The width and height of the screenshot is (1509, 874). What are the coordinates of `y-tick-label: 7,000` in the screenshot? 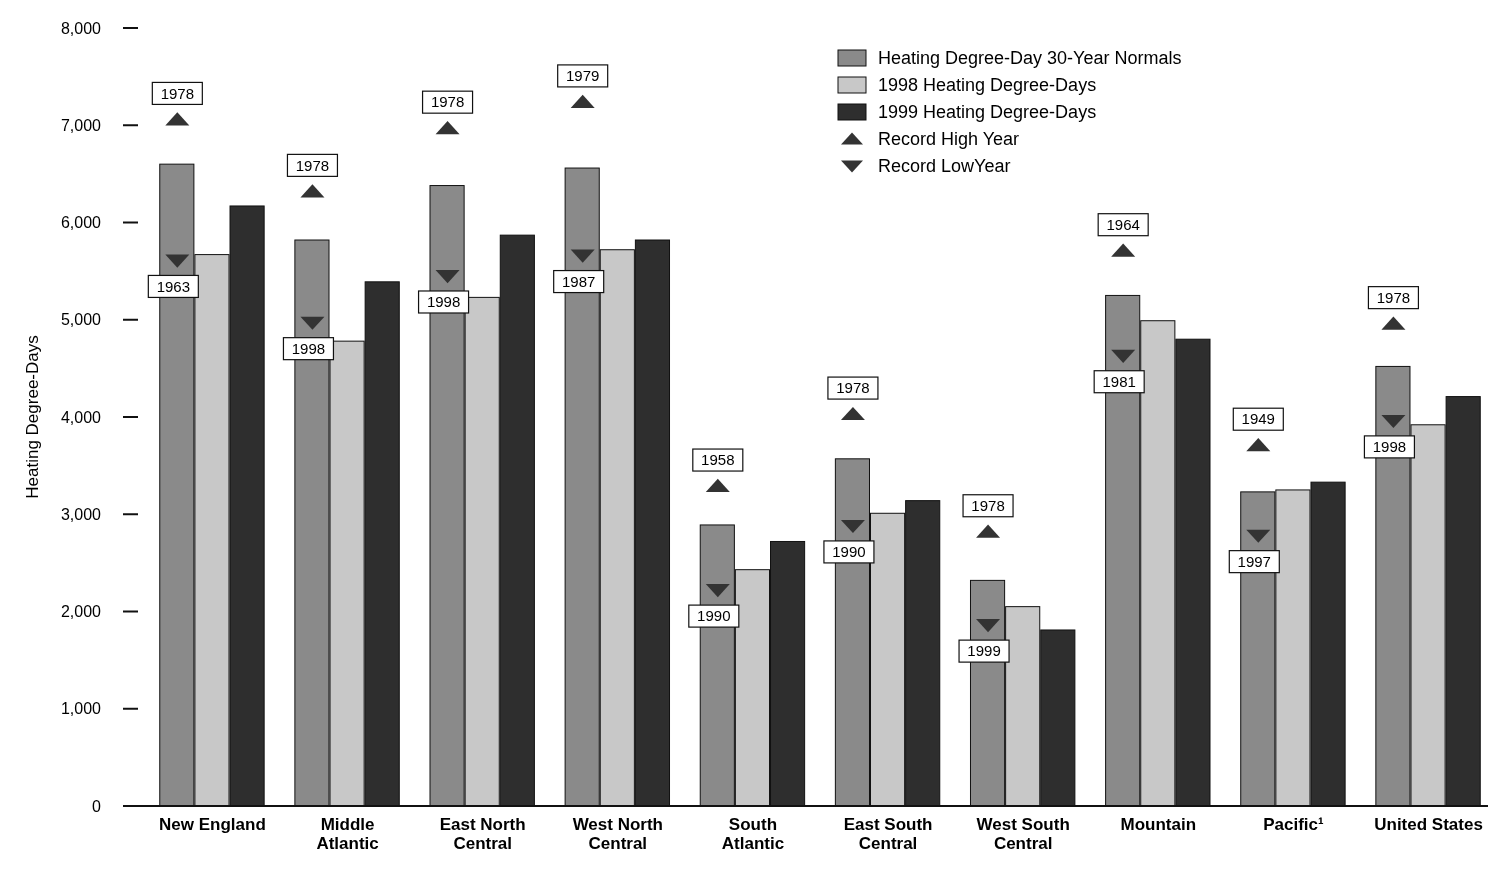 It's located at (81, 125).